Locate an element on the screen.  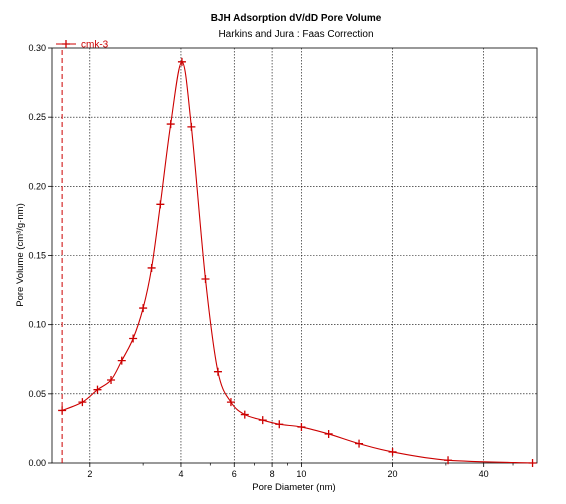
y-tick-label: 0.25 is located at coordinates (37, 117).